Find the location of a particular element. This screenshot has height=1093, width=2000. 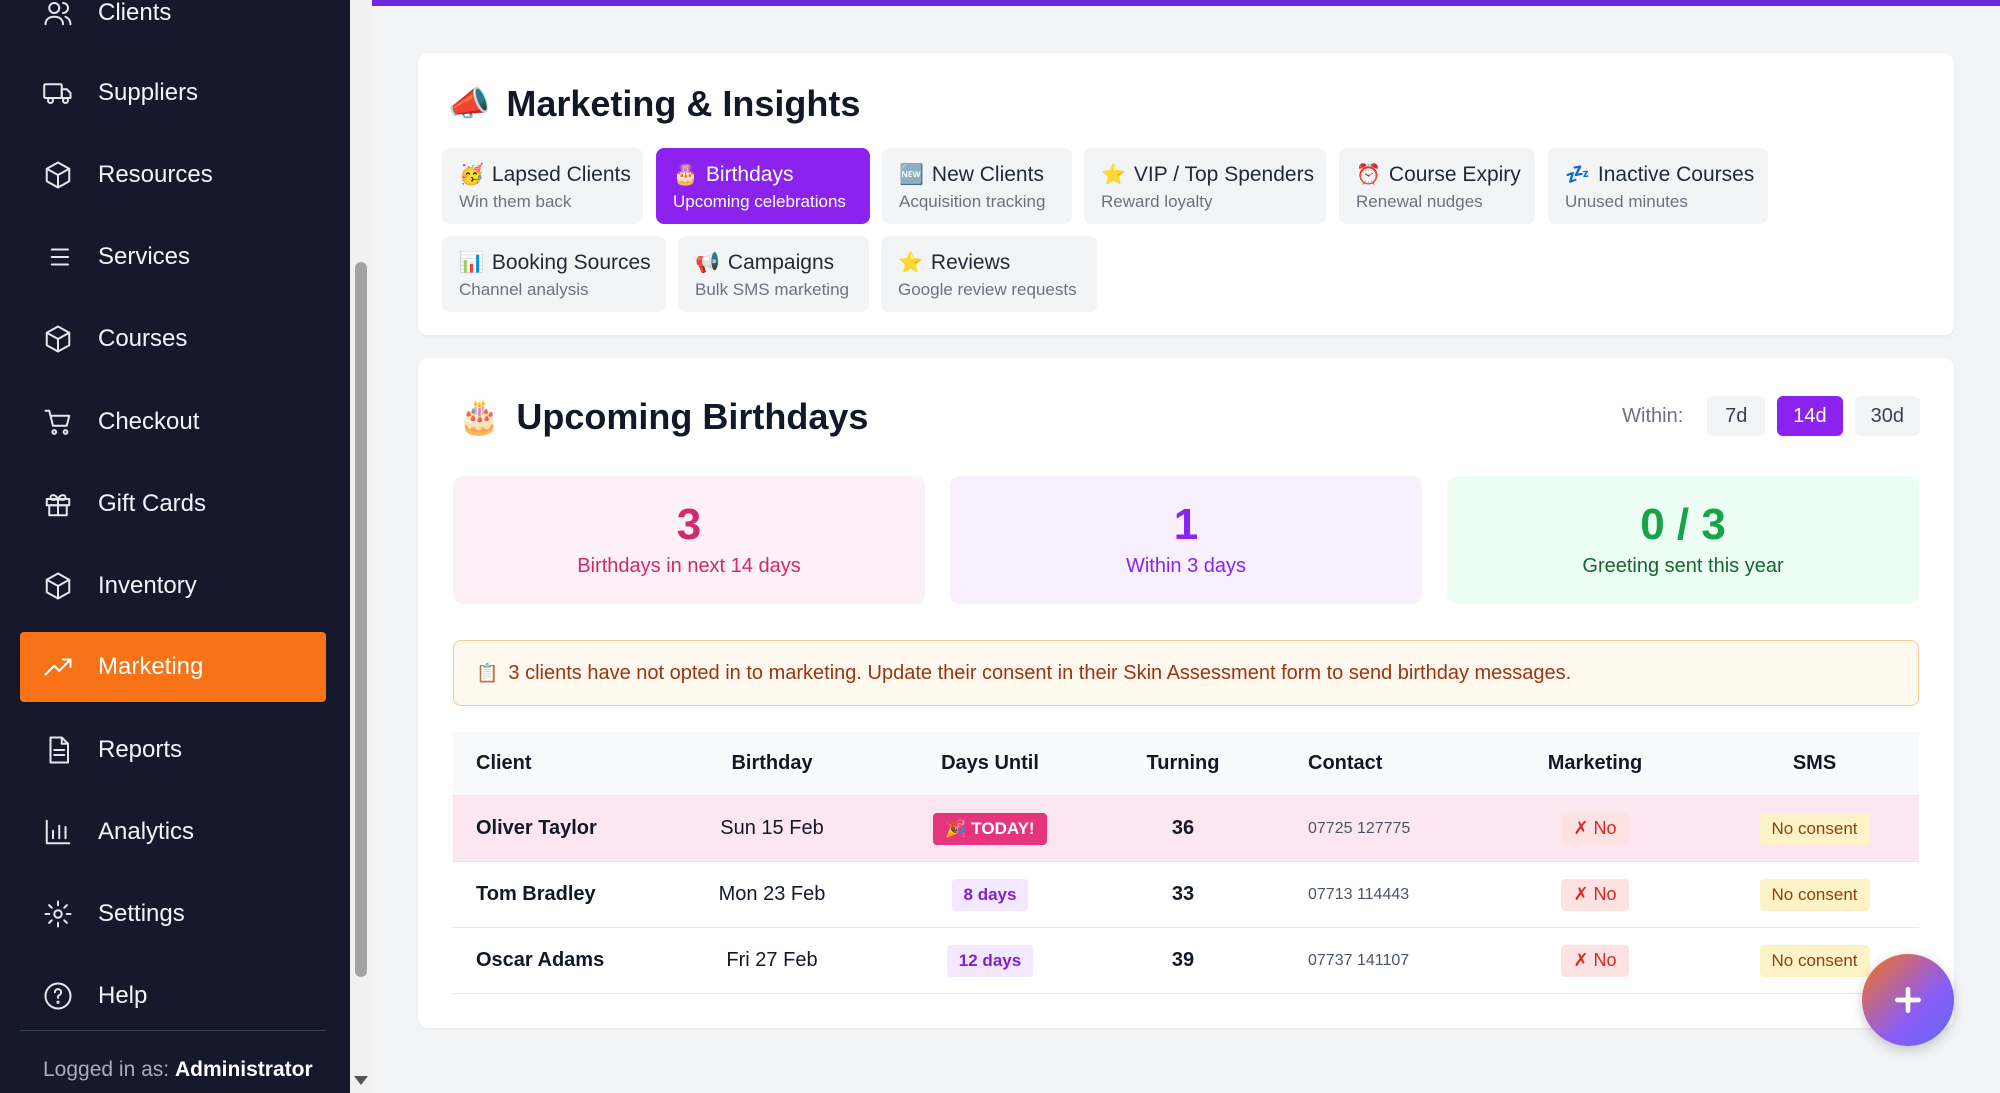

tab-new-clients: 🆕 New Clients Acquisition tracking is located at coordinates (977, 186).